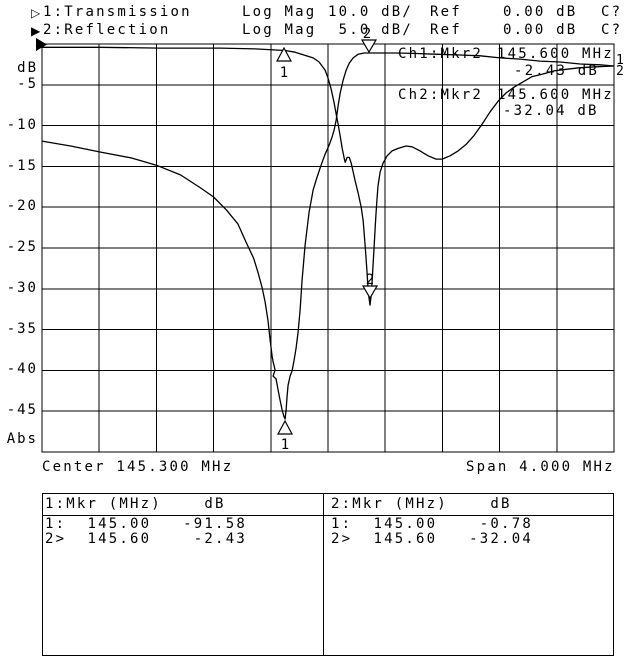 This screenshot has height=659, width=640. What do you see at coordinates (22, 125) in the screenshot?
I see `y-axis-tick: -10` at bounding box center [22, 125].